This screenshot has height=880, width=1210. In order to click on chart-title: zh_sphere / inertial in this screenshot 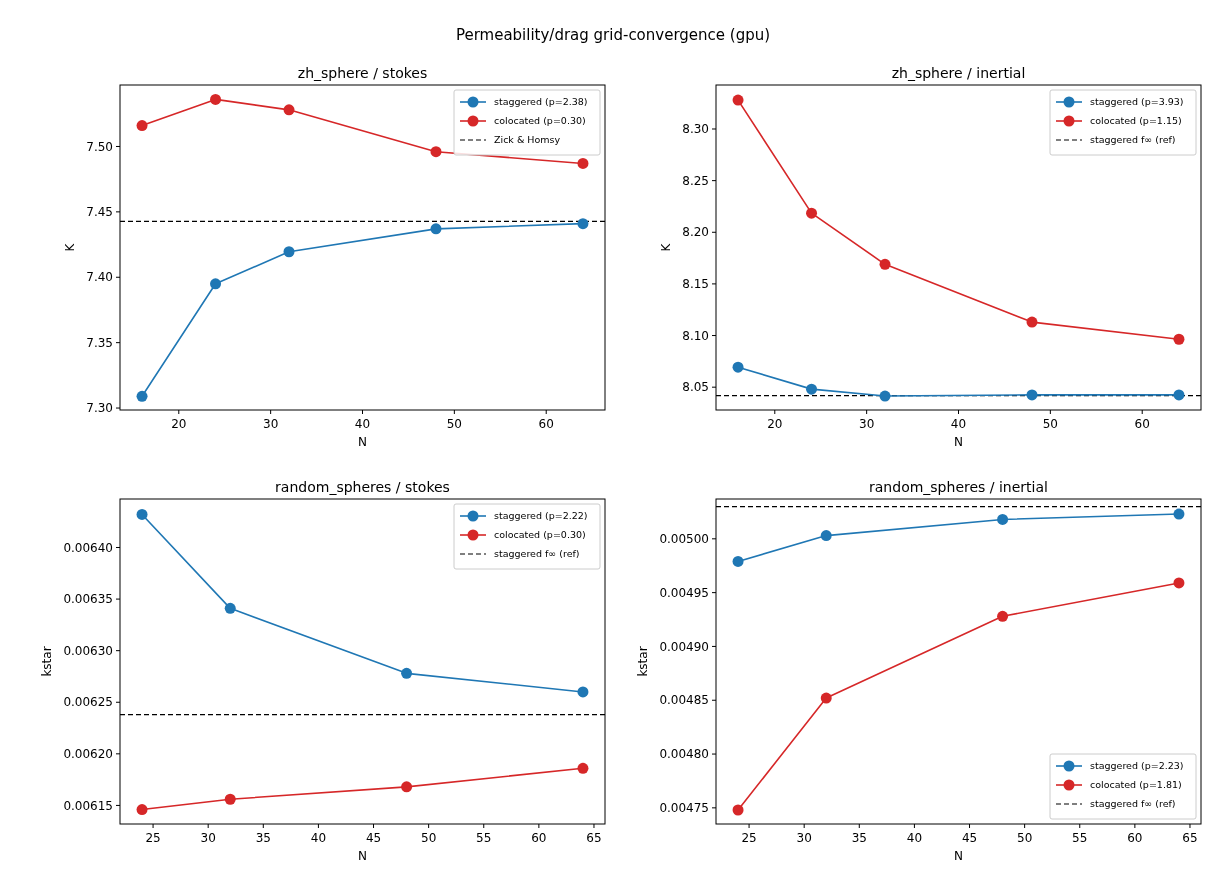, I will do `click(958, 73)`.